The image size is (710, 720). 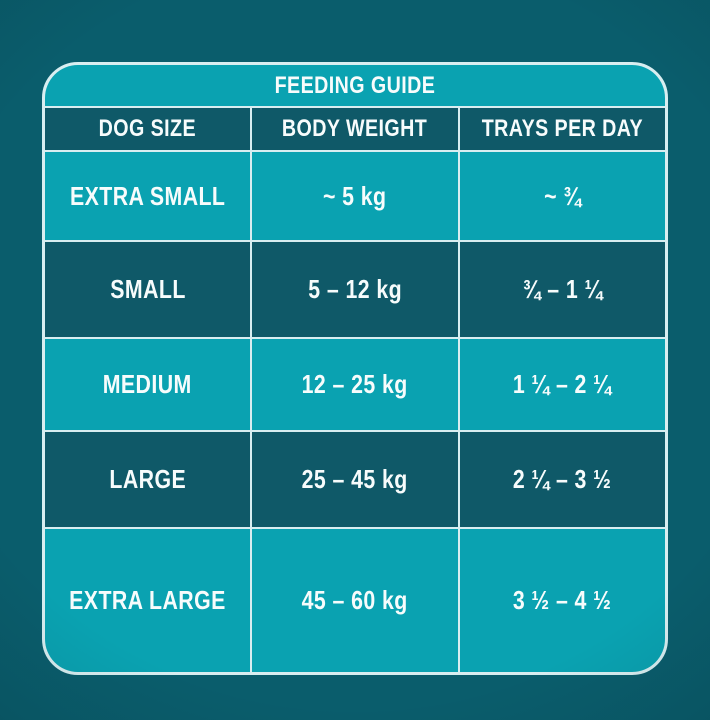 I want to click on cell-body-weight: 5 – 12 kg, so click(x=355, y=289).